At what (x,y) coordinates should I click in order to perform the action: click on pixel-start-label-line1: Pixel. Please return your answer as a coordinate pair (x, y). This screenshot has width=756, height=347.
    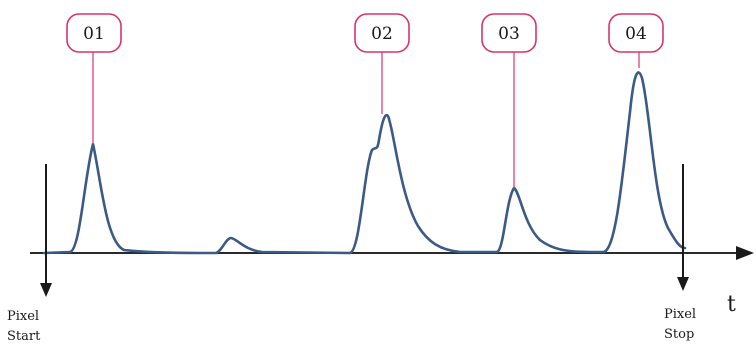
    Looking at the image, I should click on (23, 316).